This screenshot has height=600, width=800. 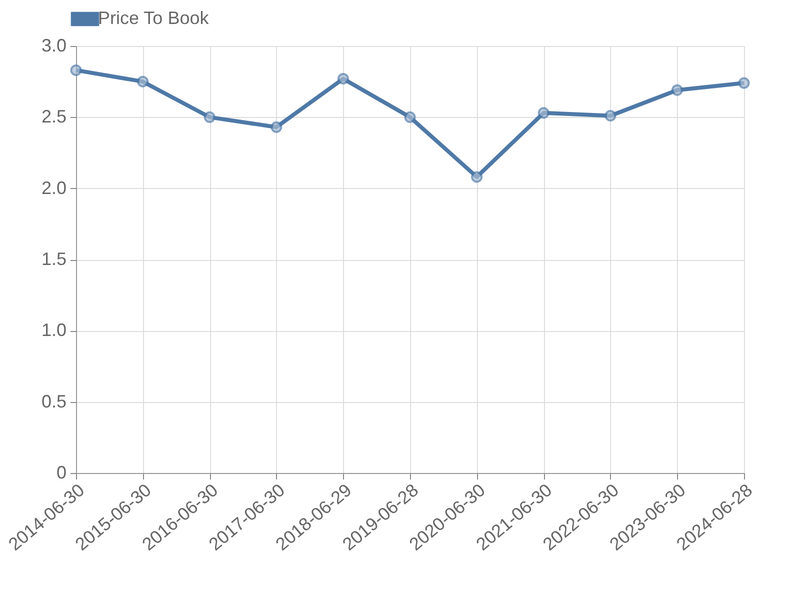 I want to click on y-tick-label: 3.0, so click(x=53, y=46).